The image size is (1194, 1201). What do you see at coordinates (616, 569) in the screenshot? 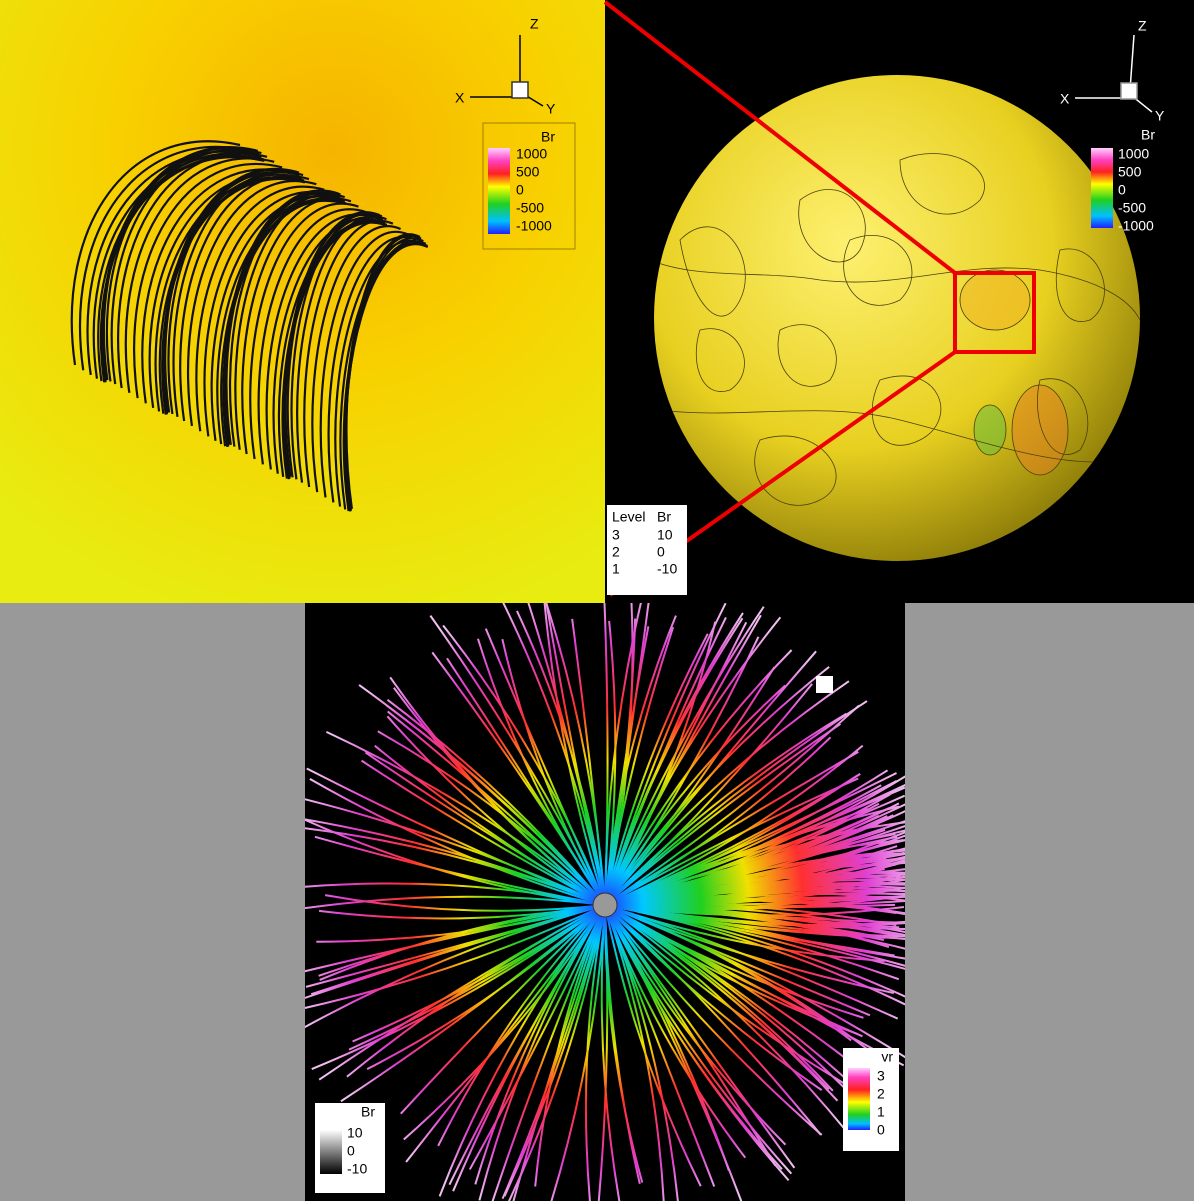
I see `table-cell: 1` at bounding box center [616, 569].